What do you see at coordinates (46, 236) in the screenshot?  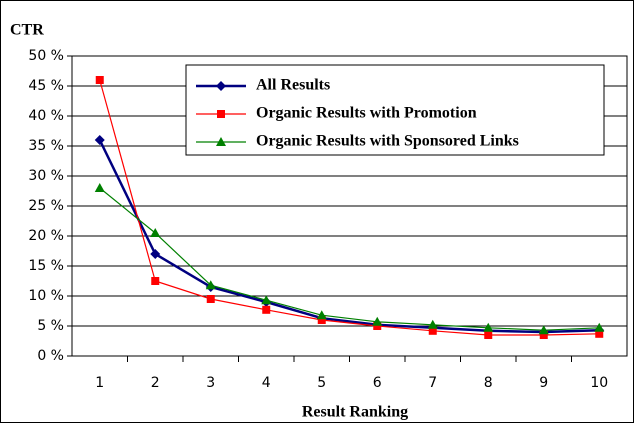 I see `y-tick-label: 20 %` at bounding box center [46, 236].